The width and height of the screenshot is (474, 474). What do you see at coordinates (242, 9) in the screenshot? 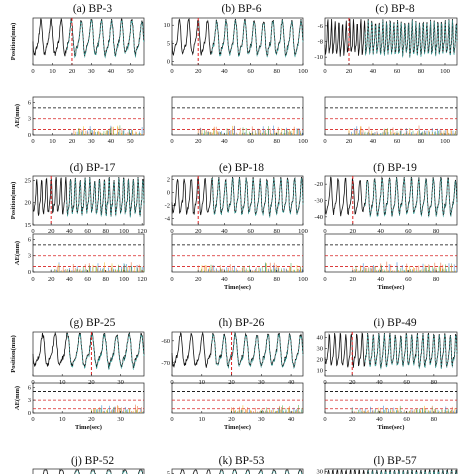
I see `panel-title: (b) BP-6` at bounding box center [242, 9].